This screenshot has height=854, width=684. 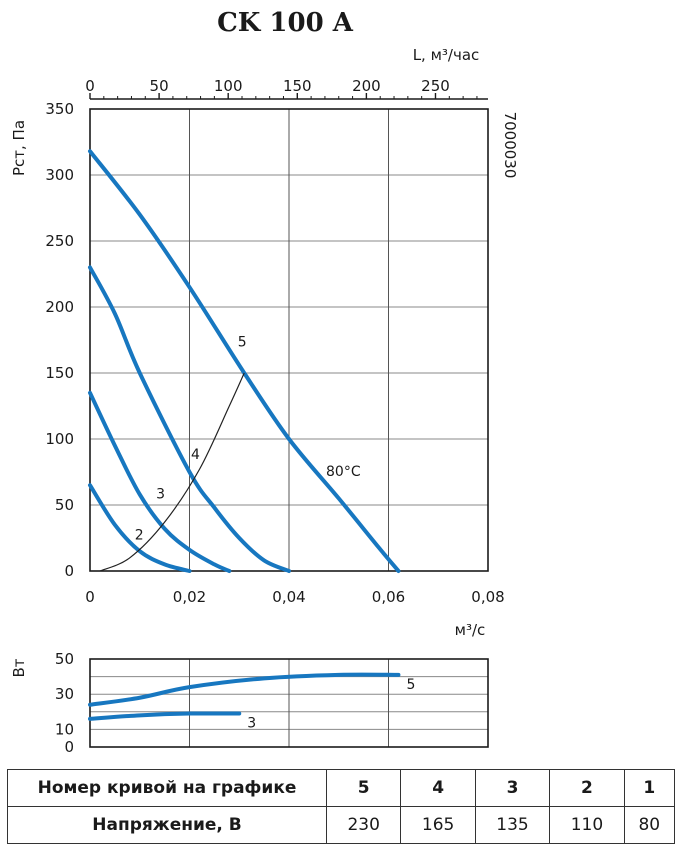 What do you see at coordinates (228, 86) in the screenshot?
I see `x2-tick-label: 100` at bounding box center [228, 86].